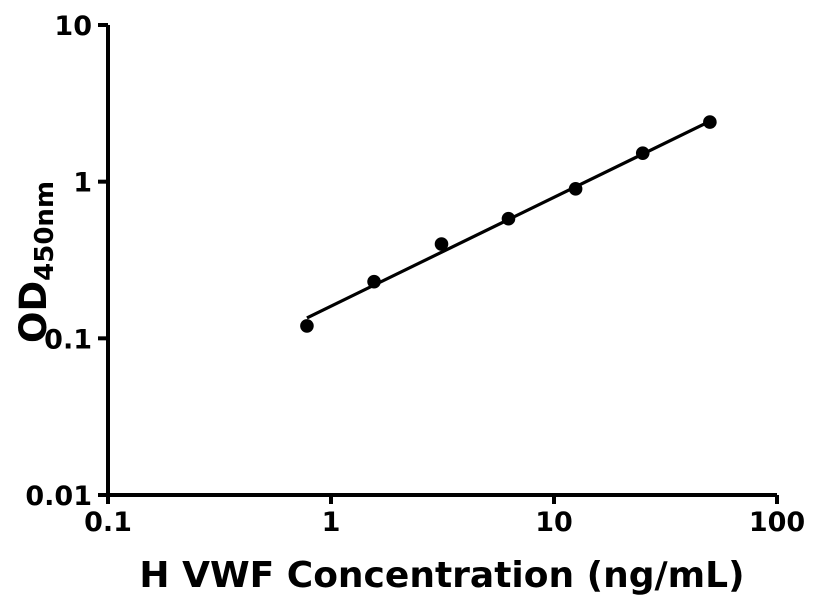  I want to click on y-axis-label-main: OD, so click(33, 312).